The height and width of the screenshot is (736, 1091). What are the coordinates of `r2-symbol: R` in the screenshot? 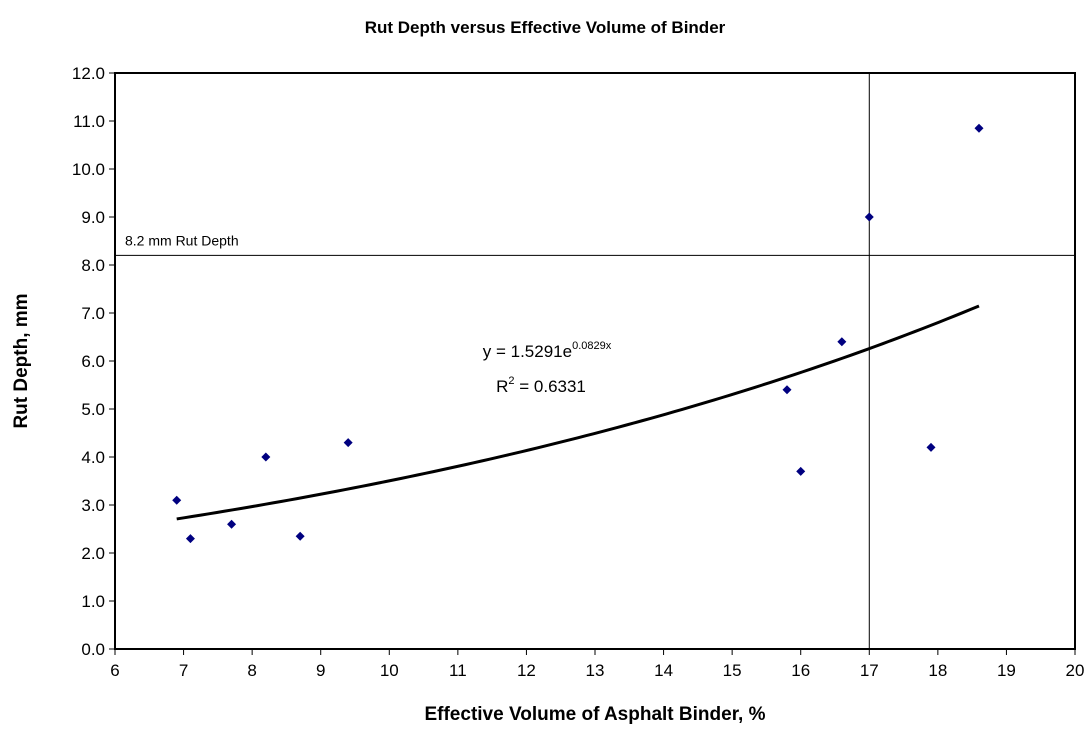 It's located at (502, 386).